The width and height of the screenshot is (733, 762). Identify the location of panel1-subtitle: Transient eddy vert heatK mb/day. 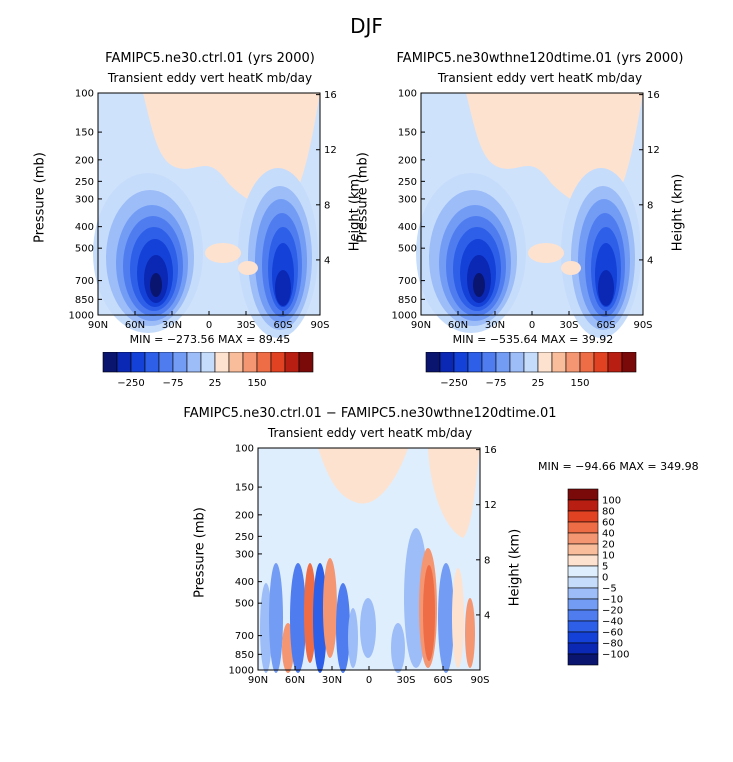
(210, 78).